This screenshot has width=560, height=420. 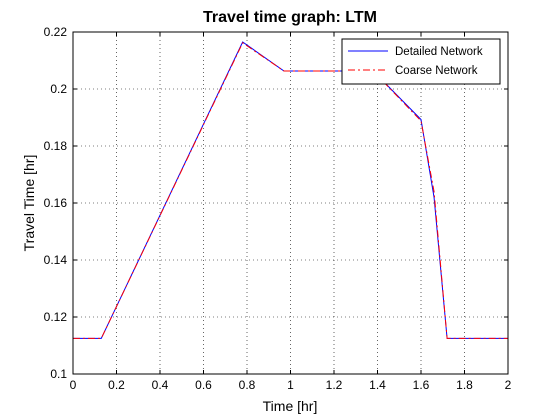 What do you see at coordinates (334, 385) in the screenshot?
I see `x-tick-label: 1.2` at bounding box center [334, 385].